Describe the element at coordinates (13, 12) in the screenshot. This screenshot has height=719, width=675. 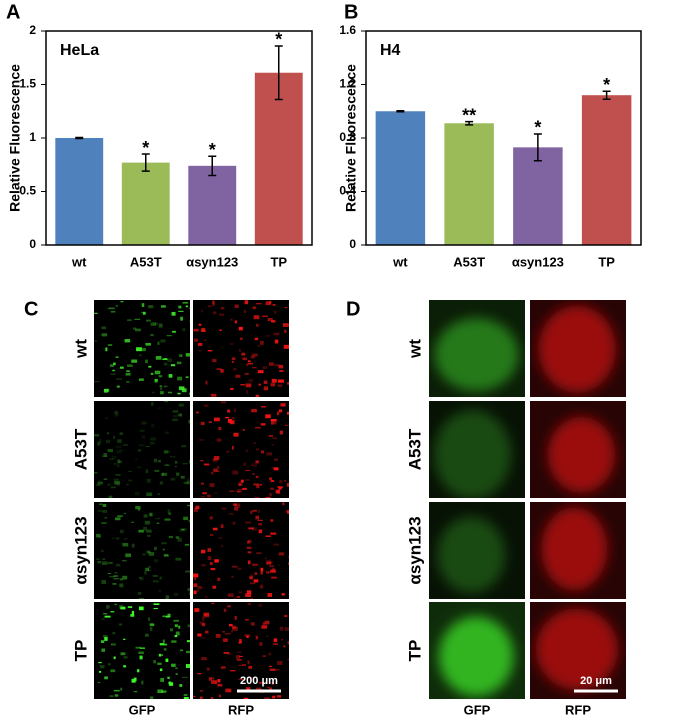
I see `panel-label: A` at that location.